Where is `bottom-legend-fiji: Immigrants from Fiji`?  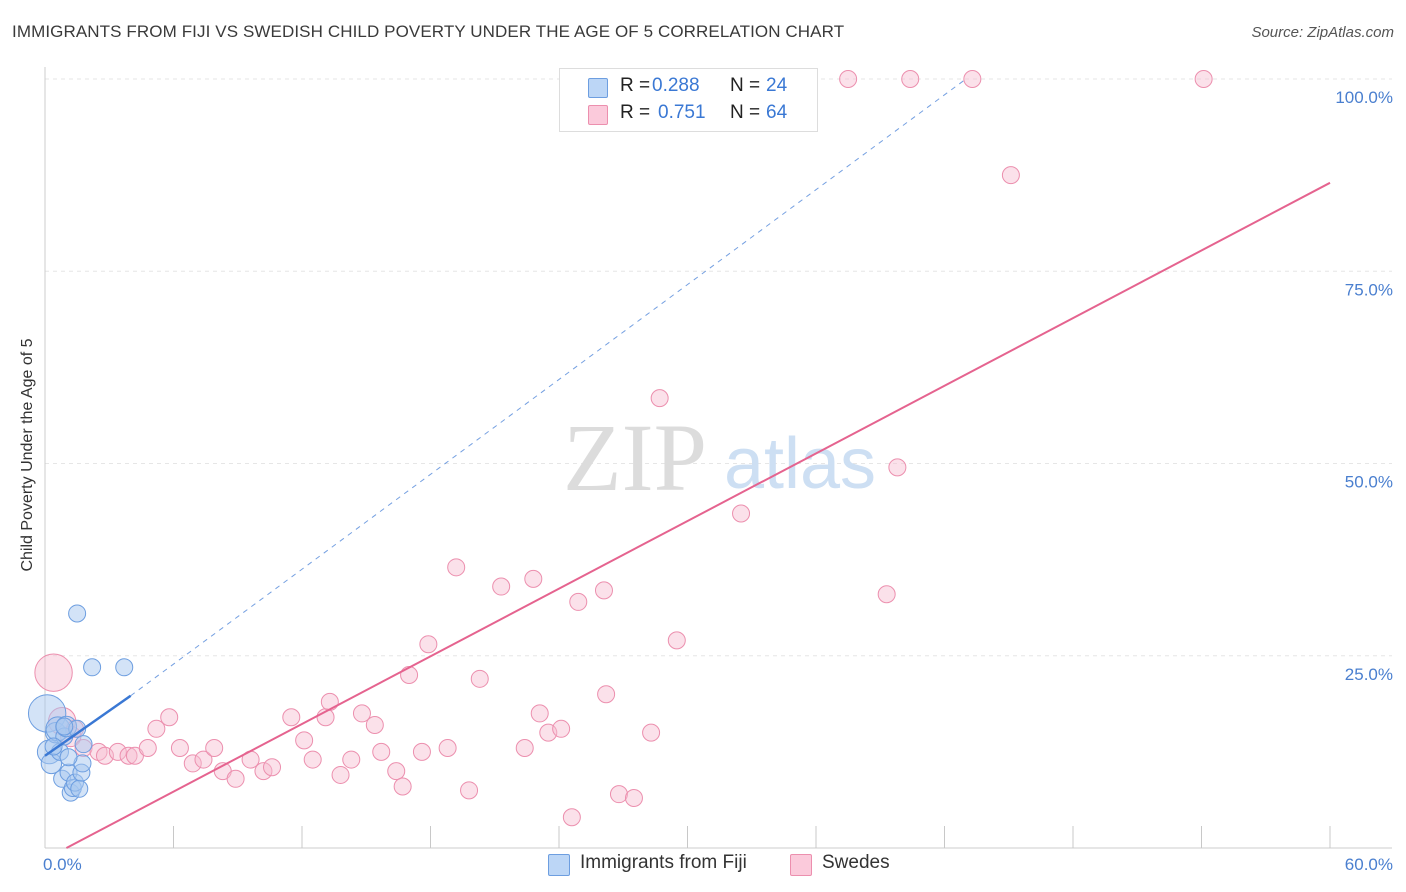 bottom-legend-fiji: Immigrants from Fiji is located at coordinates (663, 864).